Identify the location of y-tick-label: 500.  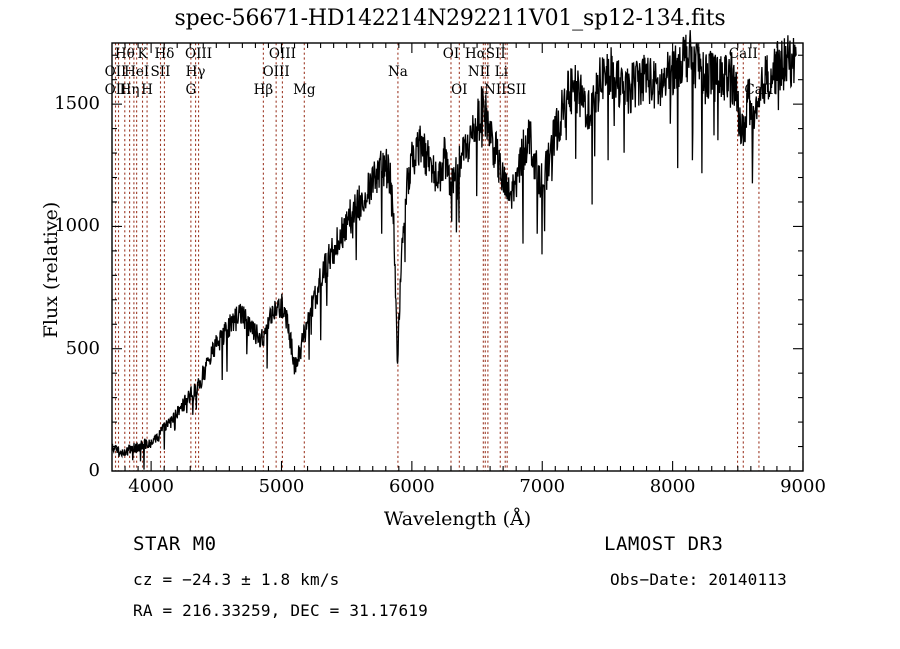
(82, 348).